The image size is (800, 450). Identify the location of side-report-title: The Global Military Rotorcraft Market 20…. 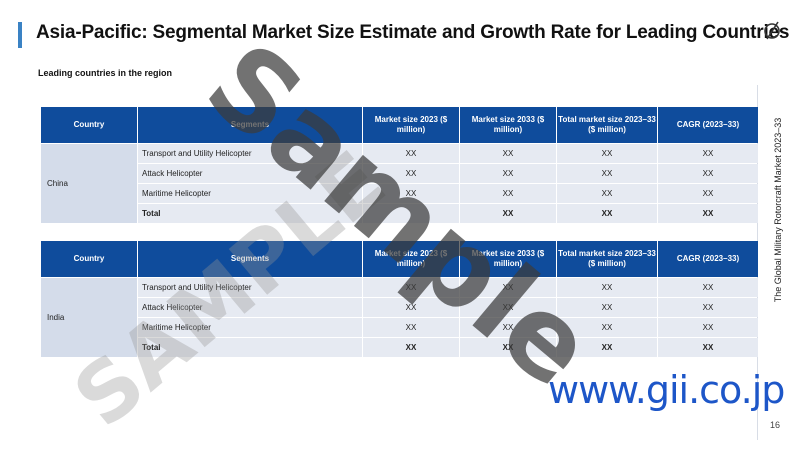
(778, 210).